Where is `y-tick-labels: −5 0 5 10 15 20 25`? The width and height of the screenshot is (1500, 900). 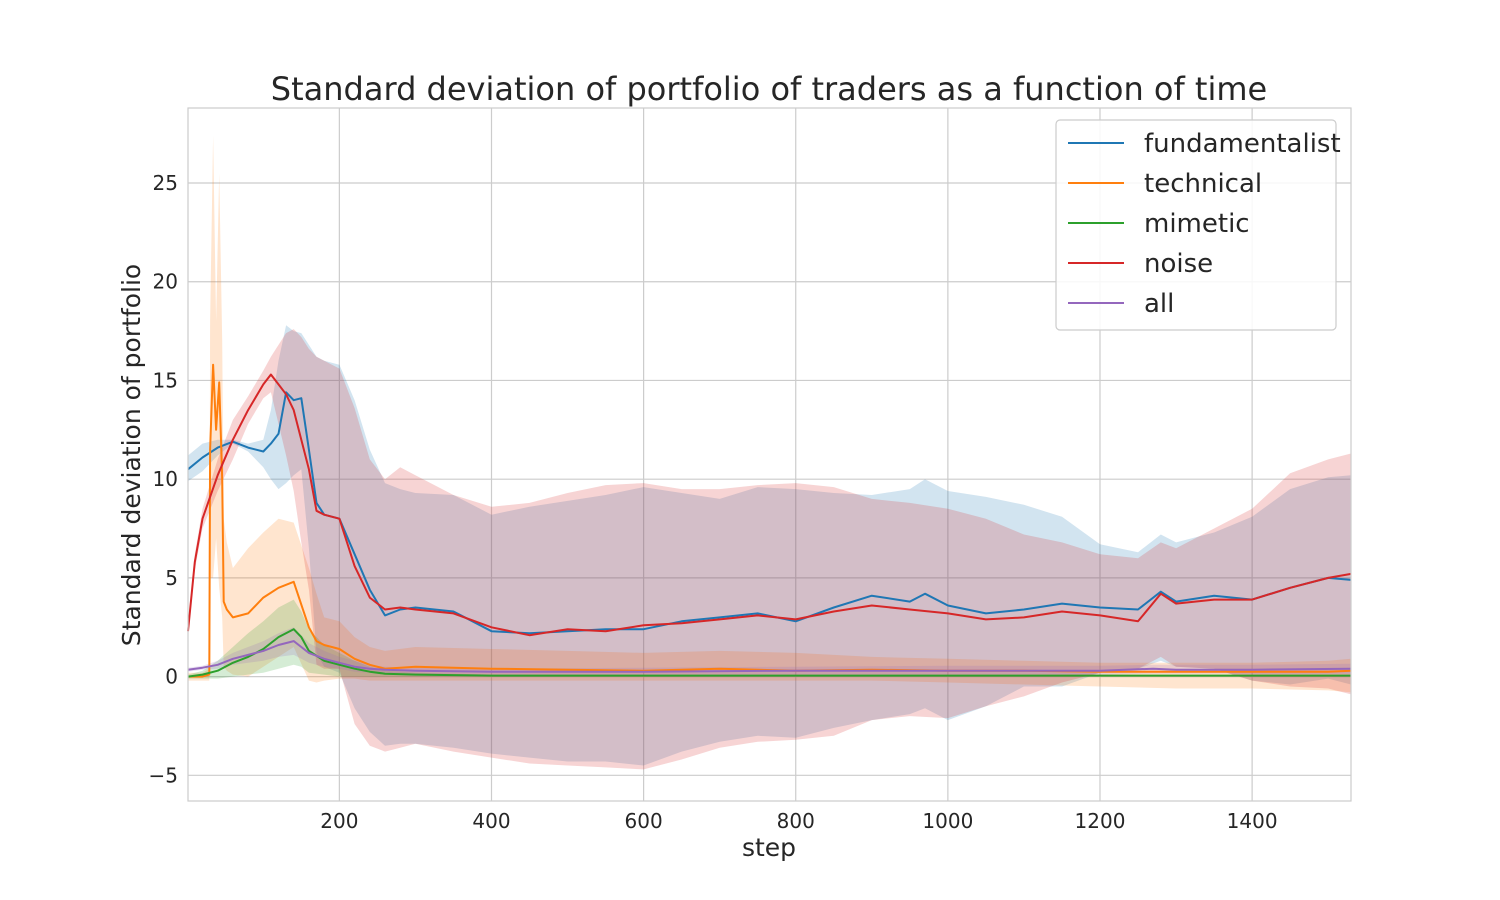
y-tick-labels: −5 0 5 10 15 20 25 is located at coordinates (163, 479).